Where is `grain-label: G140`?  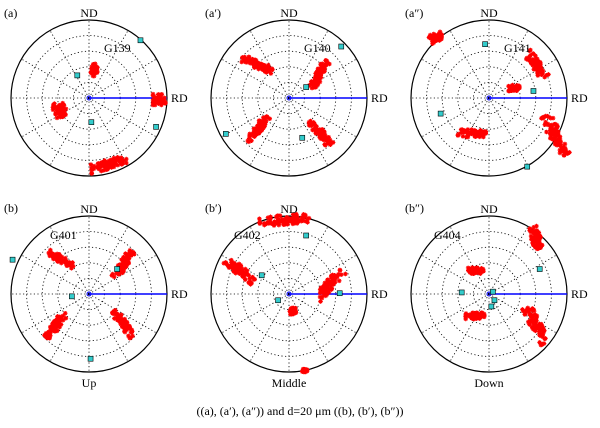 grain-label: G140 is located at coordinates (317, 48).